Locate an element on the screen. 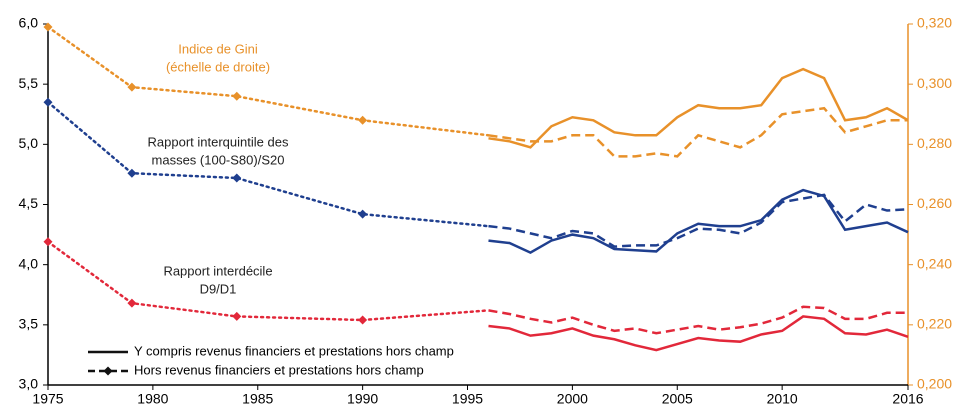  y-tick-label: 3,5 is located at coordinates (29, 324).